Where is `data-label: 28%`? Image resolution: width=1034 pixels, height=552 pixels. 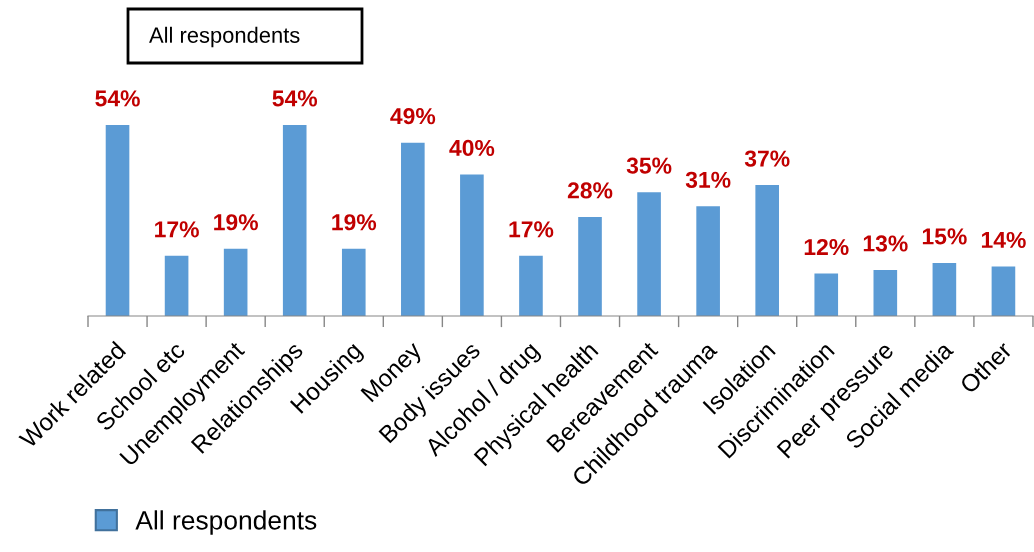 data-label: 28% is located at coordinates (590, 190).